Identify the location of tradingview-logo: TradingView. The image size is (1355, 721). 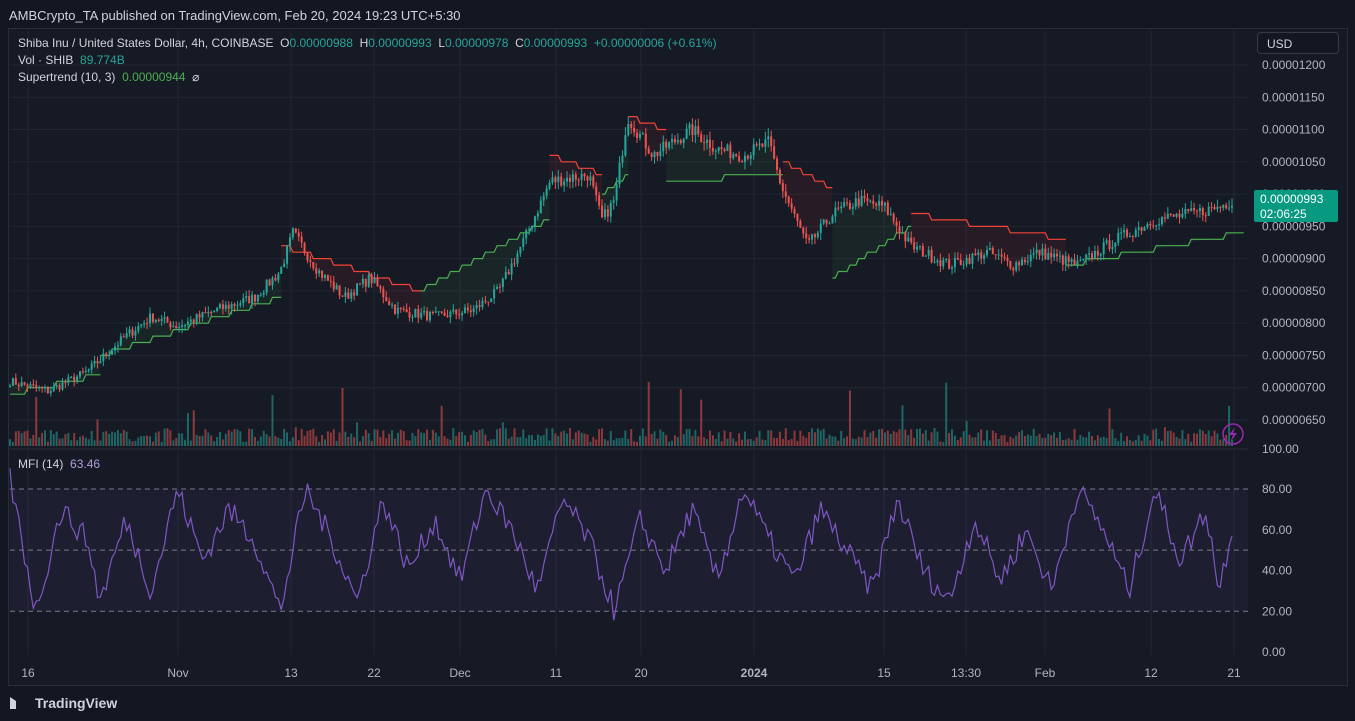
(63, 703).